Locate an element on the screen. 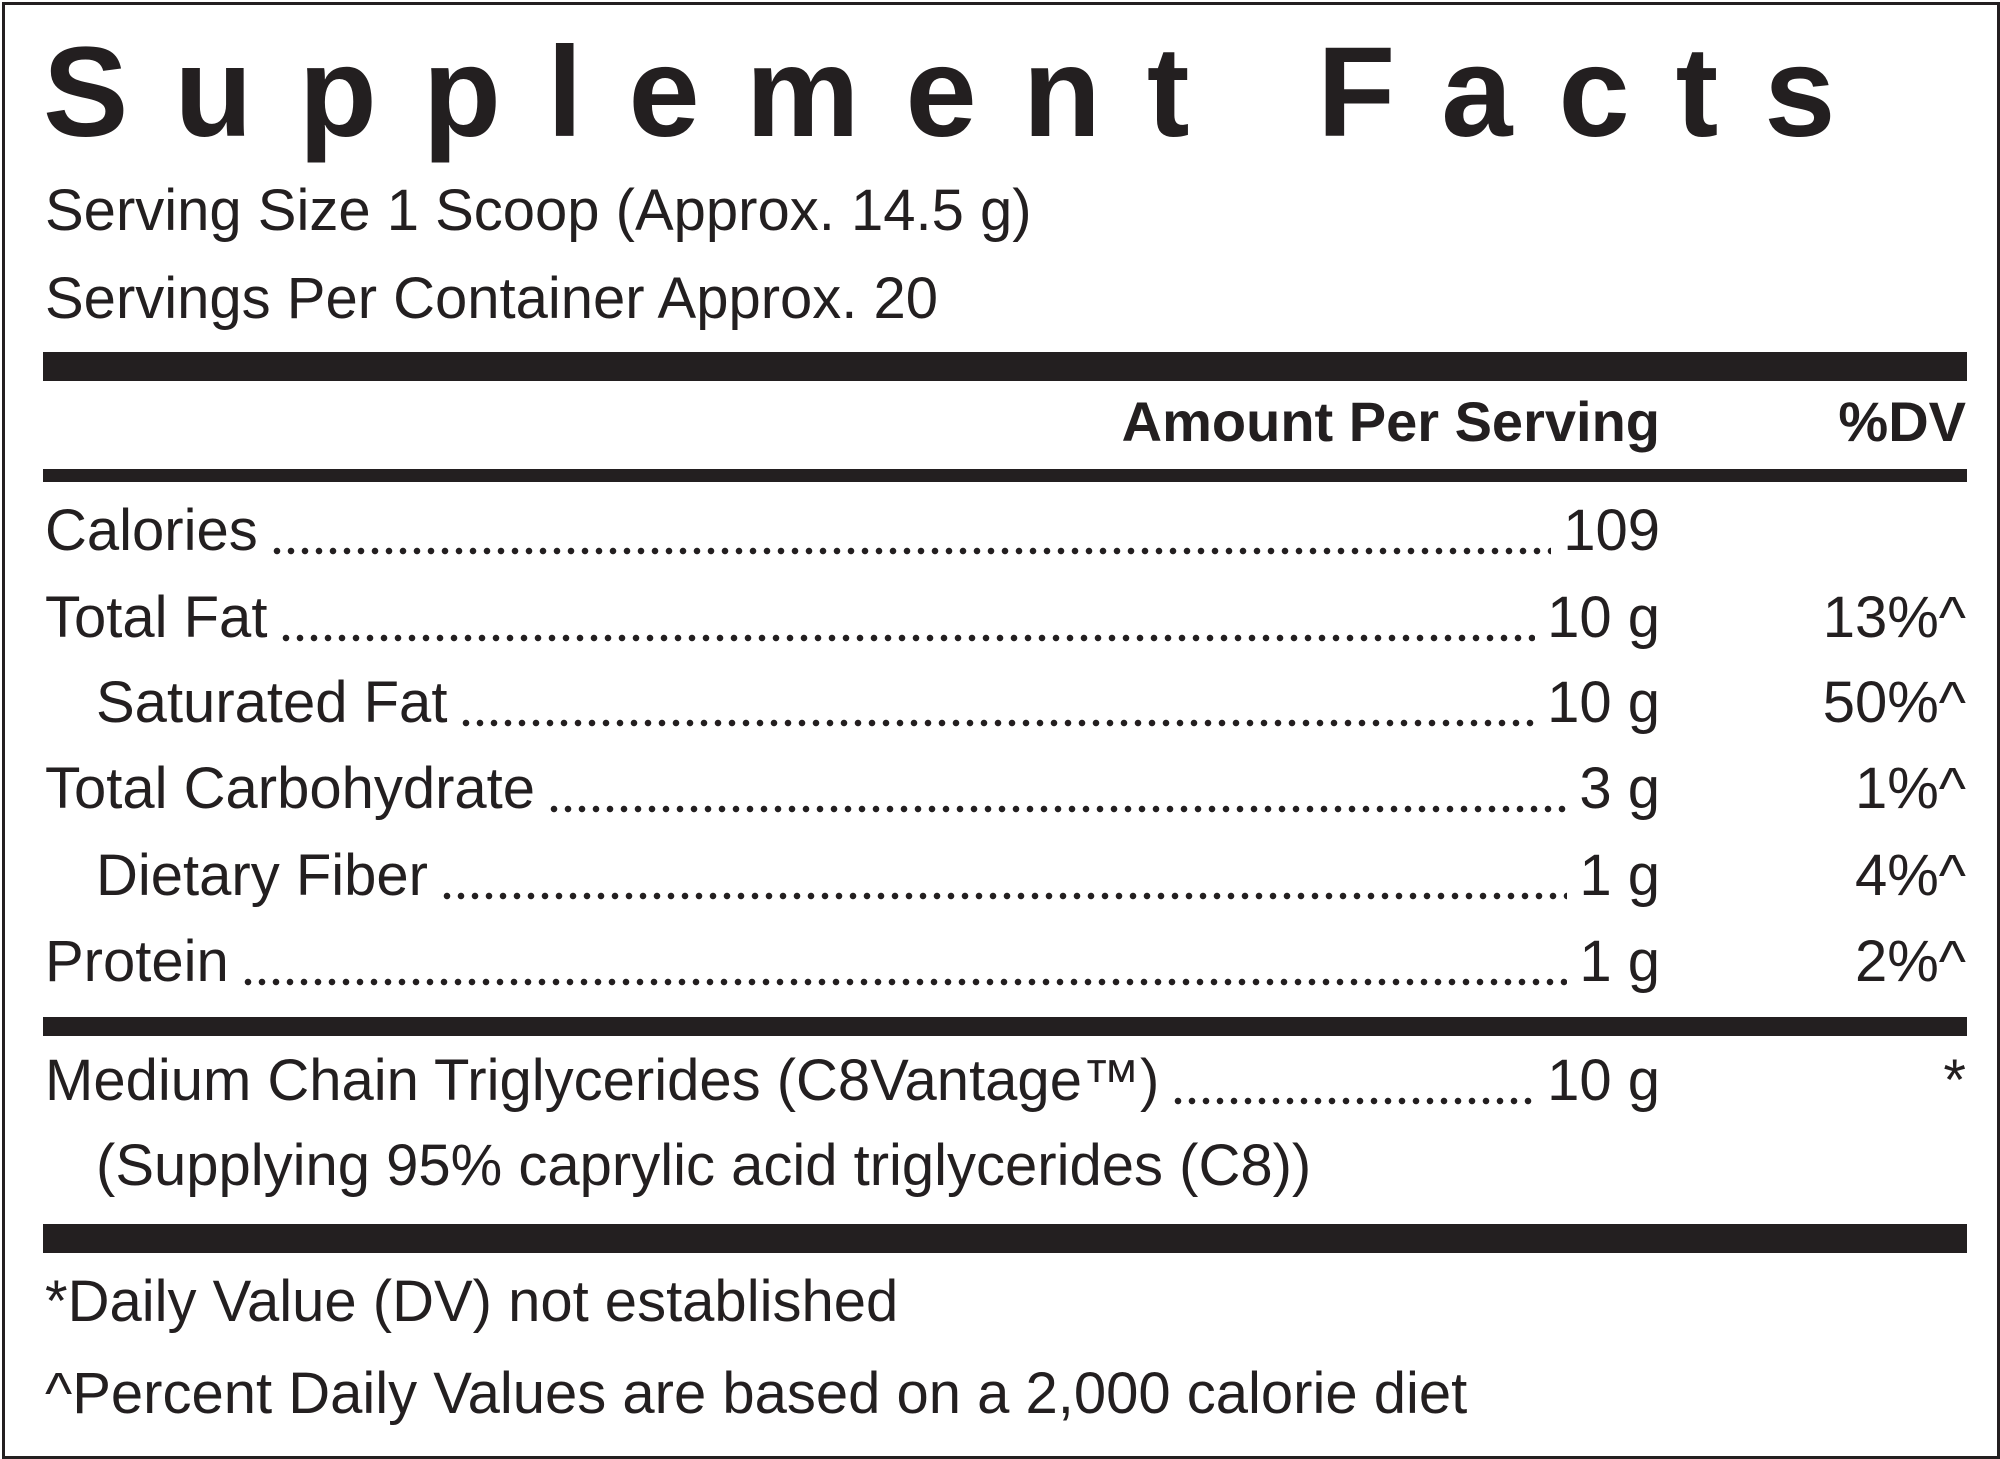  nutrient-dv: 50%^ is located at coordinates (1894, 702).